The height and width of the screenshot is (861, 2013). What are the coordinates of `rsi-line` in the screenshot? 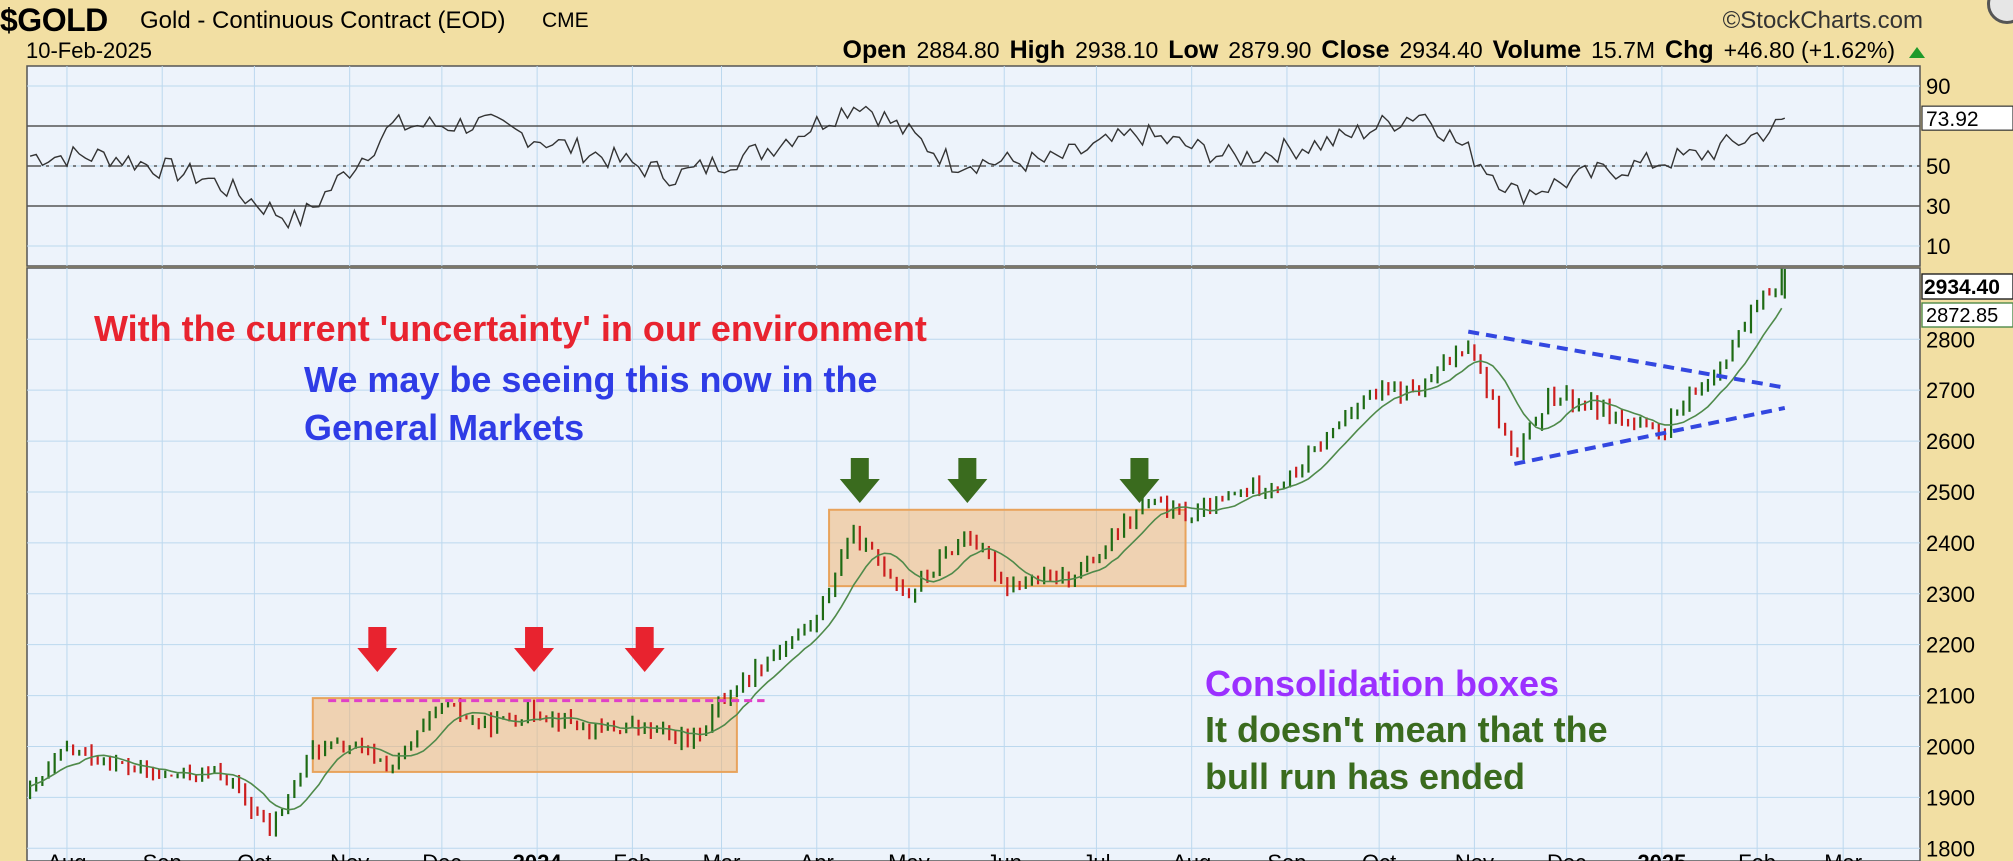 It's located at (907, 167).